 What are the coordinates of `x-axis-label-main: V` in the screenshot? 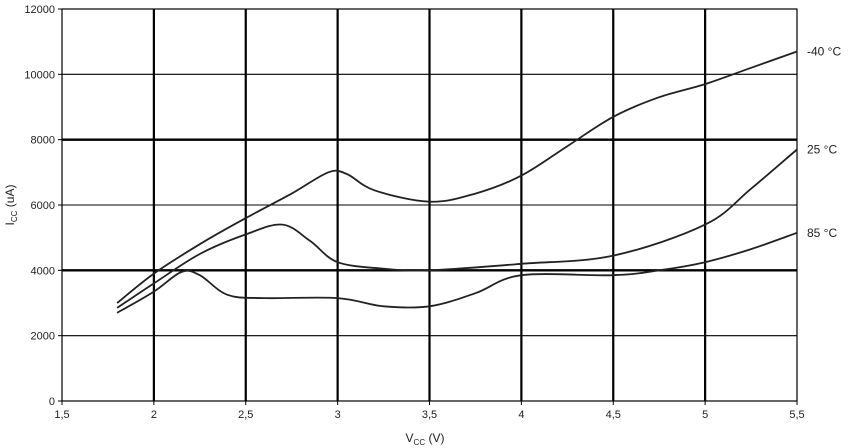 It's located at (410, 438).